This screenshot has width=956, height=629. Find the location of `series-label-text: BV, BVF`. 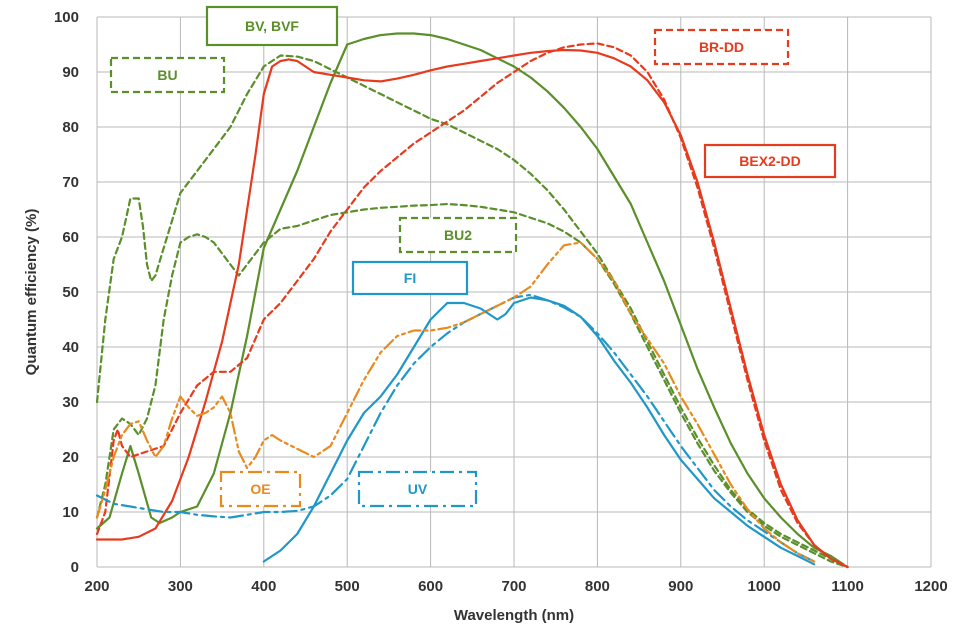

series-label-text: BV, BVF is located at coordinates (272, 26).